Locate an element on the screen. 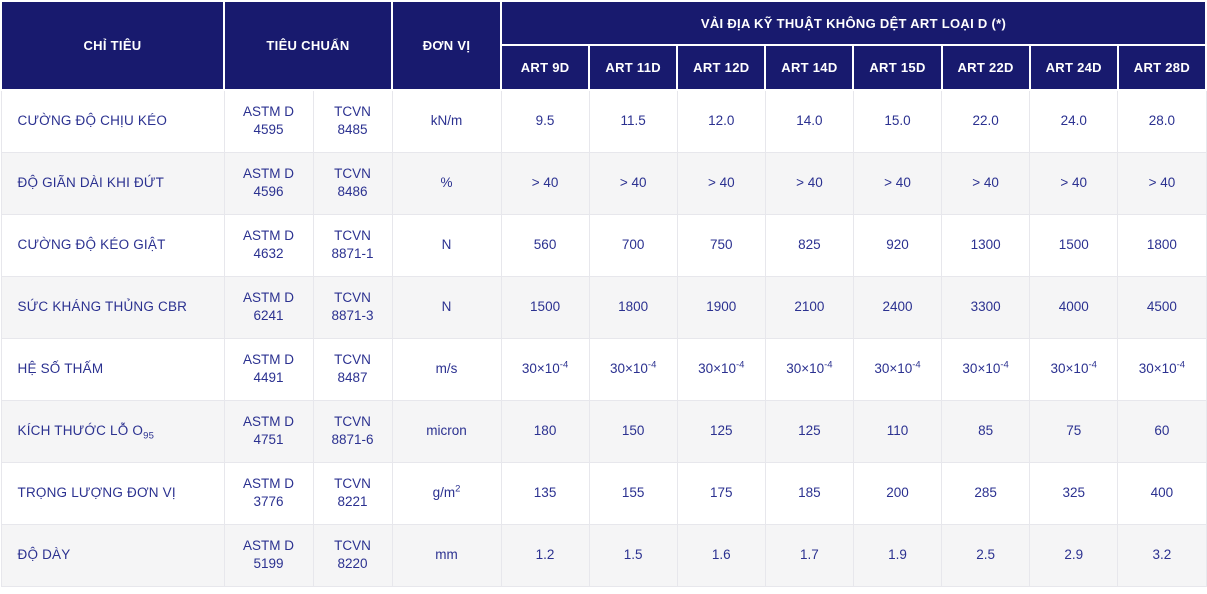 The image size is (1207, 594). value-cell: 1.5 is located at coordinates (633, 555).